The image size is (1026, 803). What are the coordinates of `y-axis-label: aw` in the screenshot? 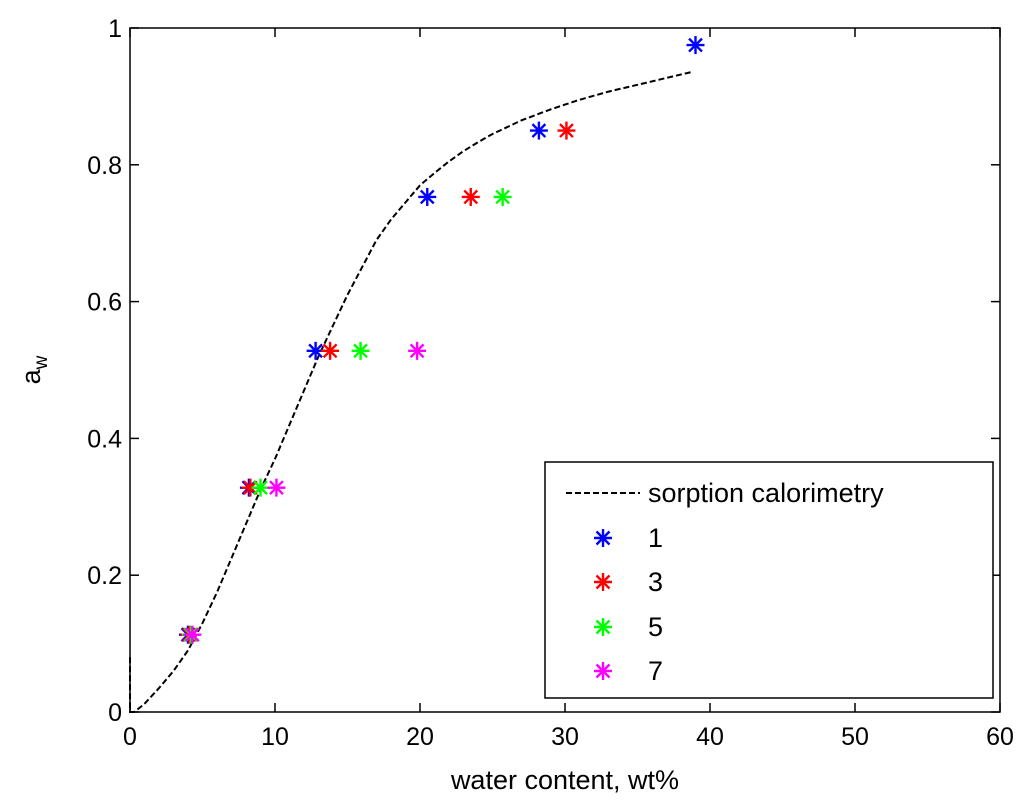 It's located at (34, 369).